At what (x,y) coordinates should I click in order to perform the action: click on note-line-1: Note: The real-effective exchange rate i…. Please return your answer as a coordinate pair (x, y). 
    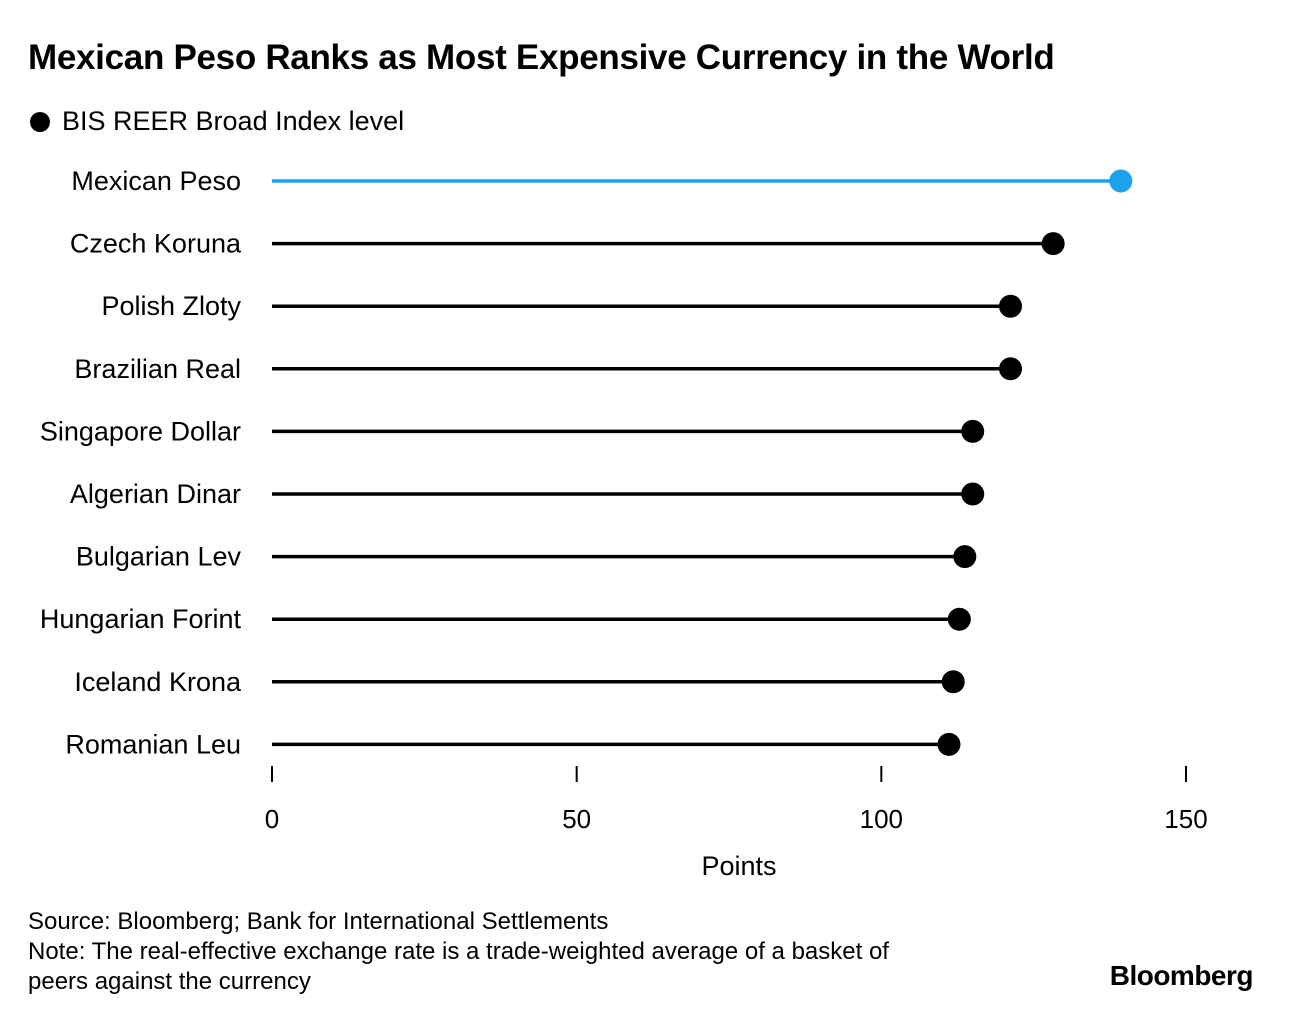
    Looking at the image, I should click on (458, 951).